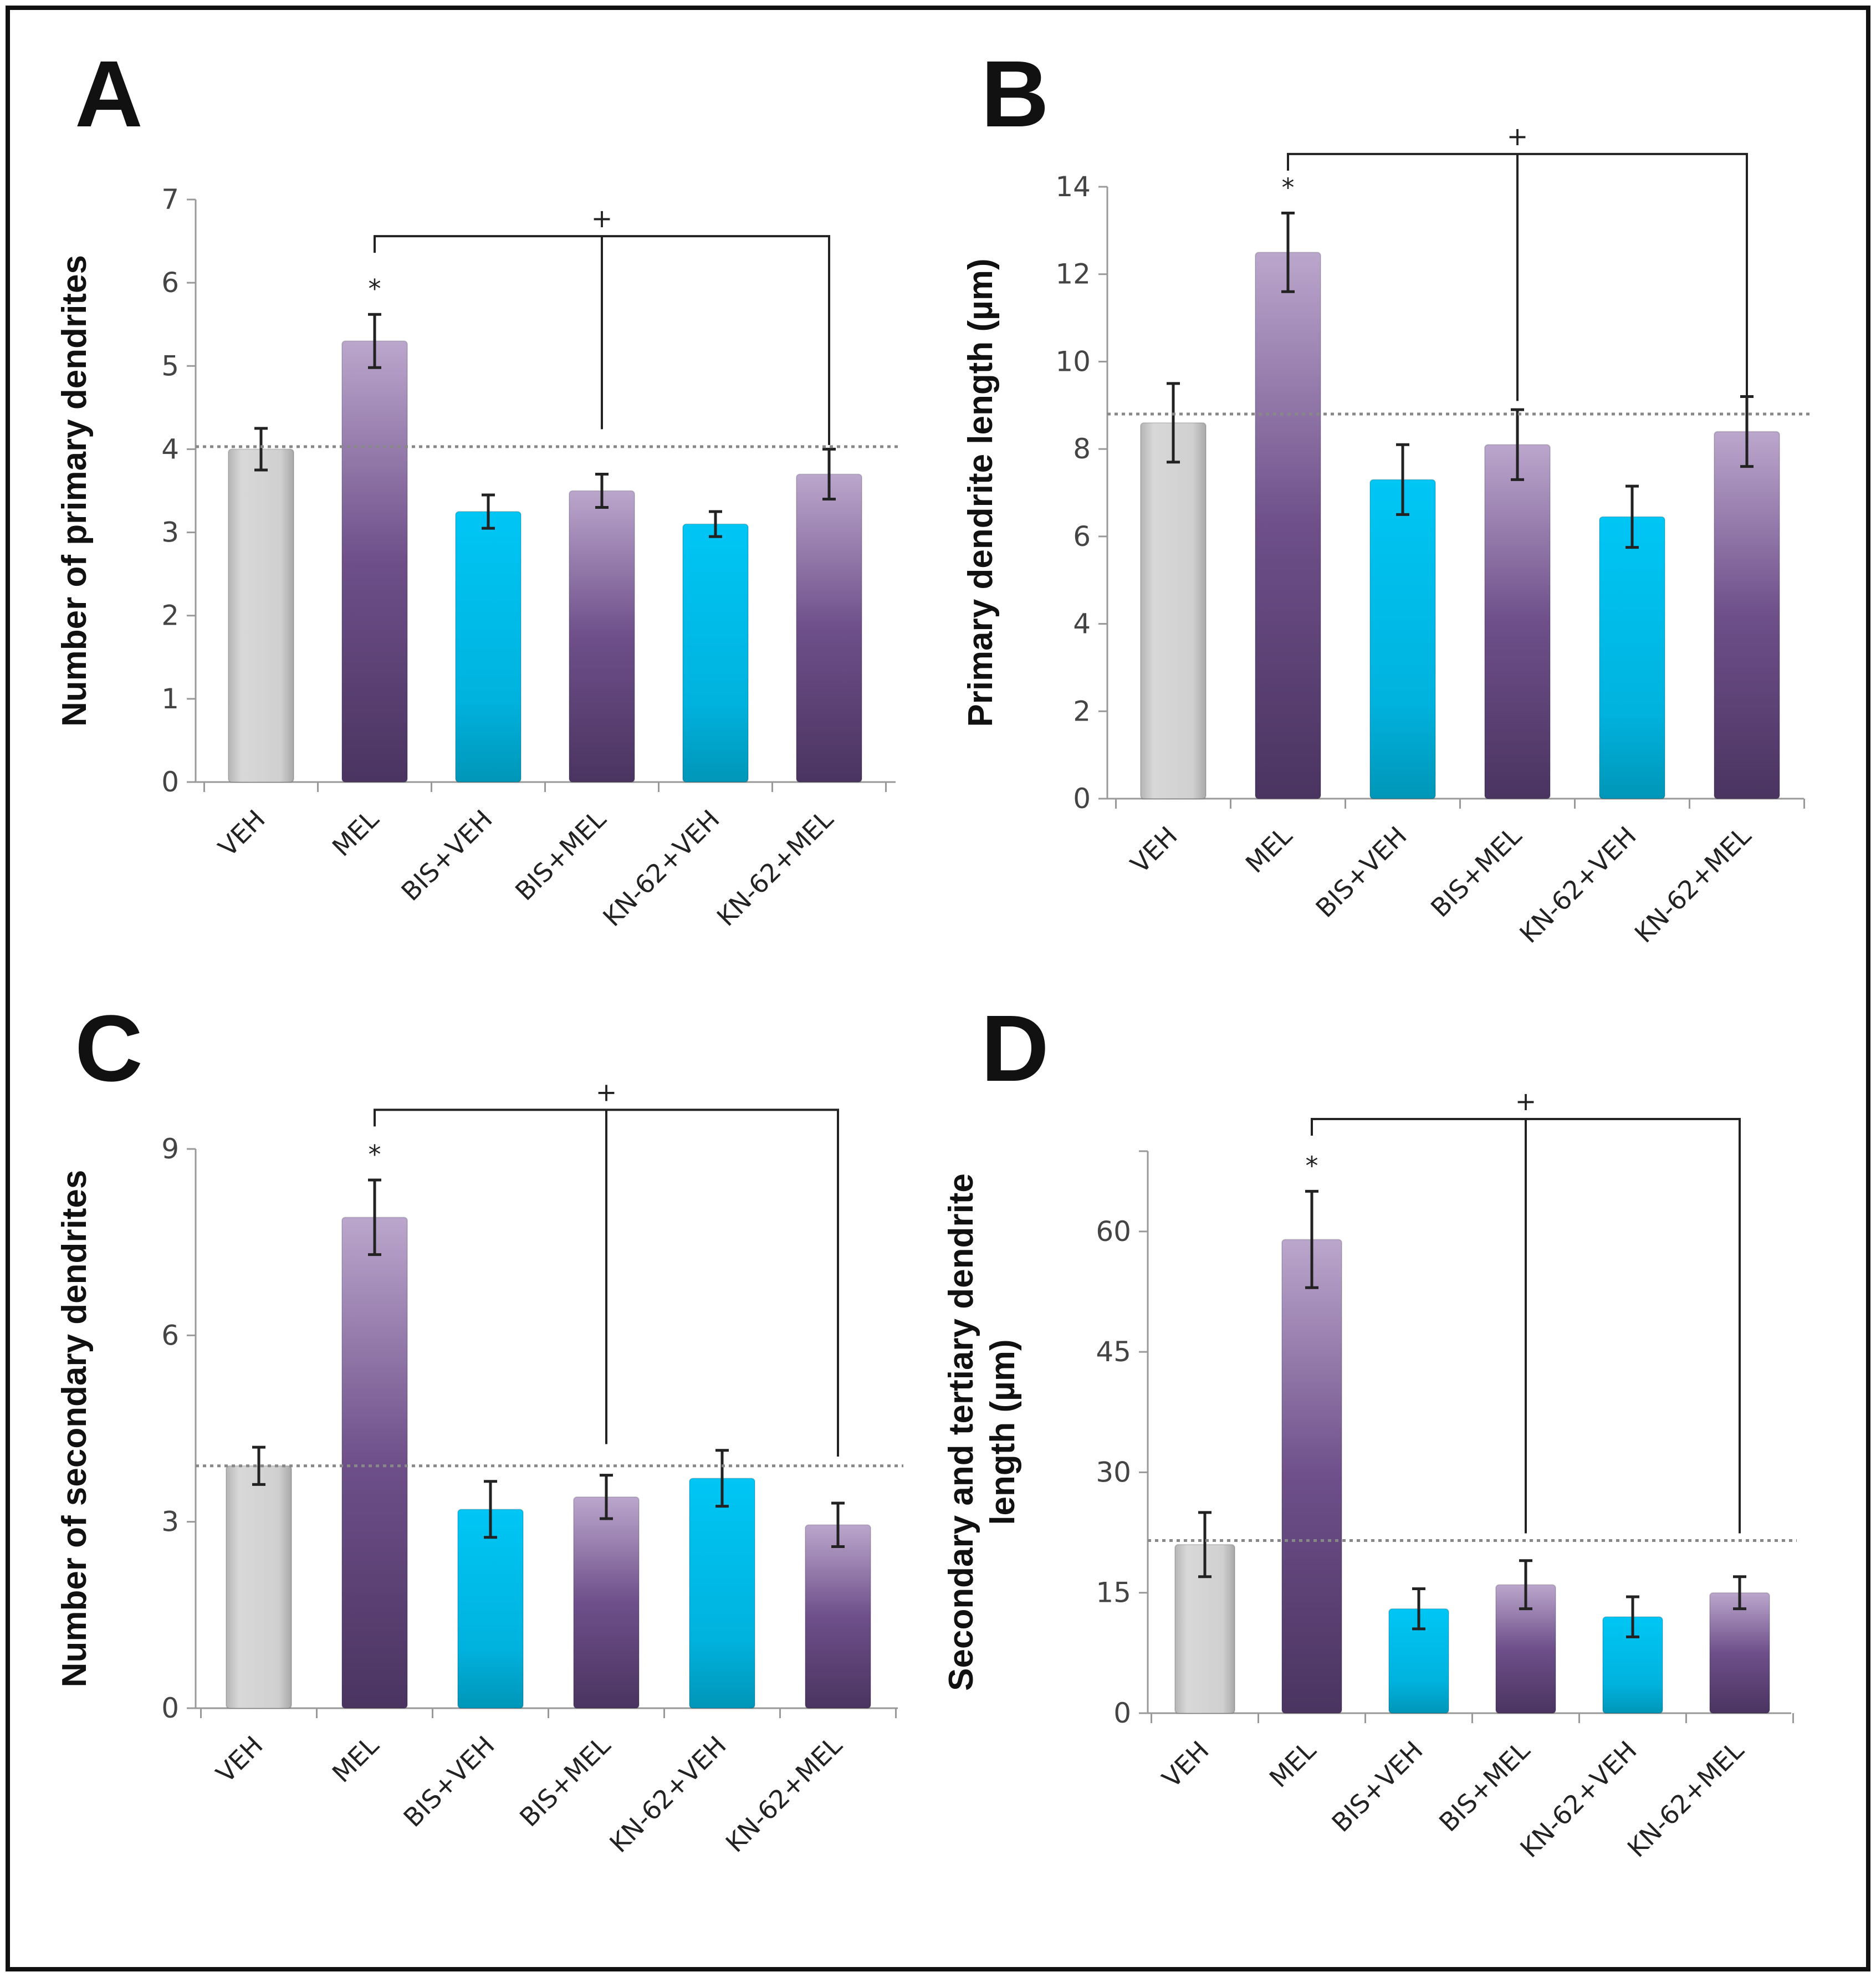 This screenshot has width=1876, height=1977. What do you see at coordinates (74, 491) in the screenshot?
I see `y-axis-title: Number of primary dendrites` at bounding box center [74, 491].